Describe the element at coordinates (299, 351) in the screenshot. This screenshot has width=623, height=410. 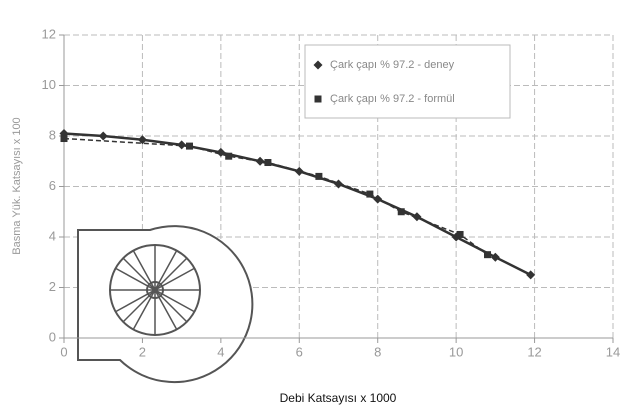
I see `x-tick-label: 6` at that location.